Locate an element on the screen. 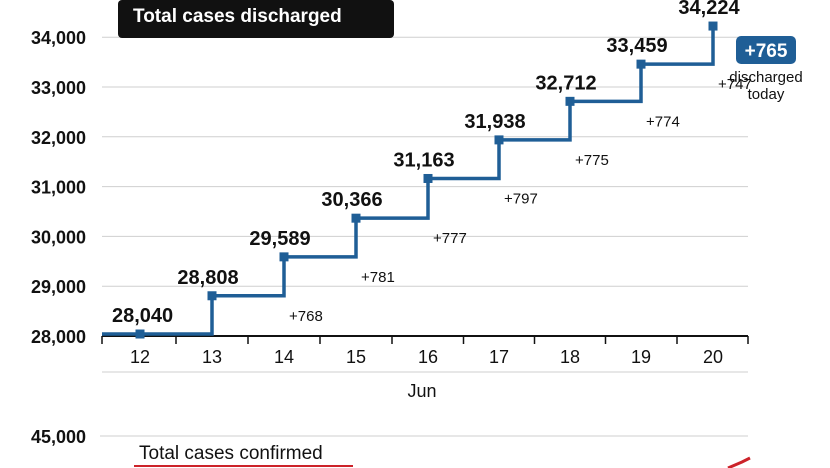 This screenshot has height=468, width=830. value-label: 28,040 is located at coordinates (142, 316).